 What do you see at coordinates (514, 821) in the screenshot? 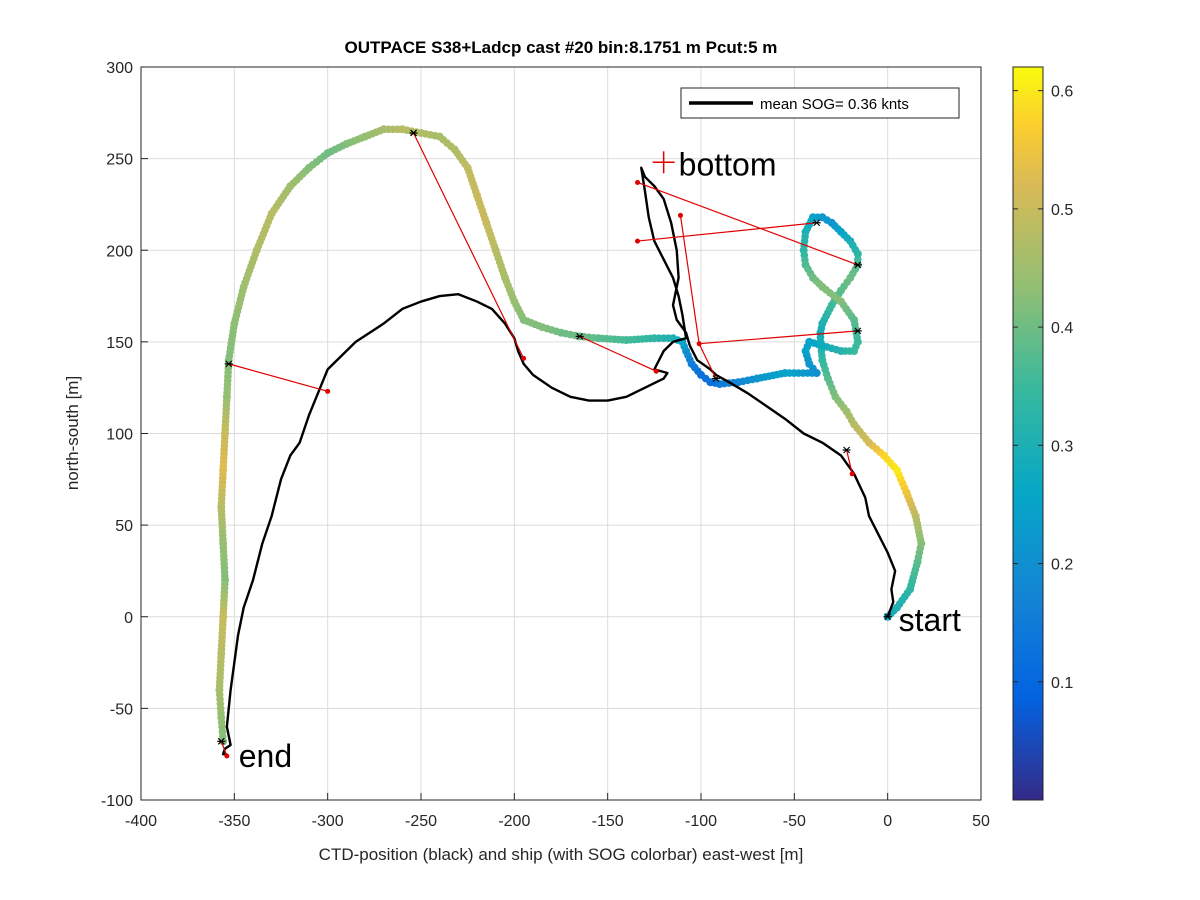
I see `x-tick-label: -200` at bounding box center [514, 821].